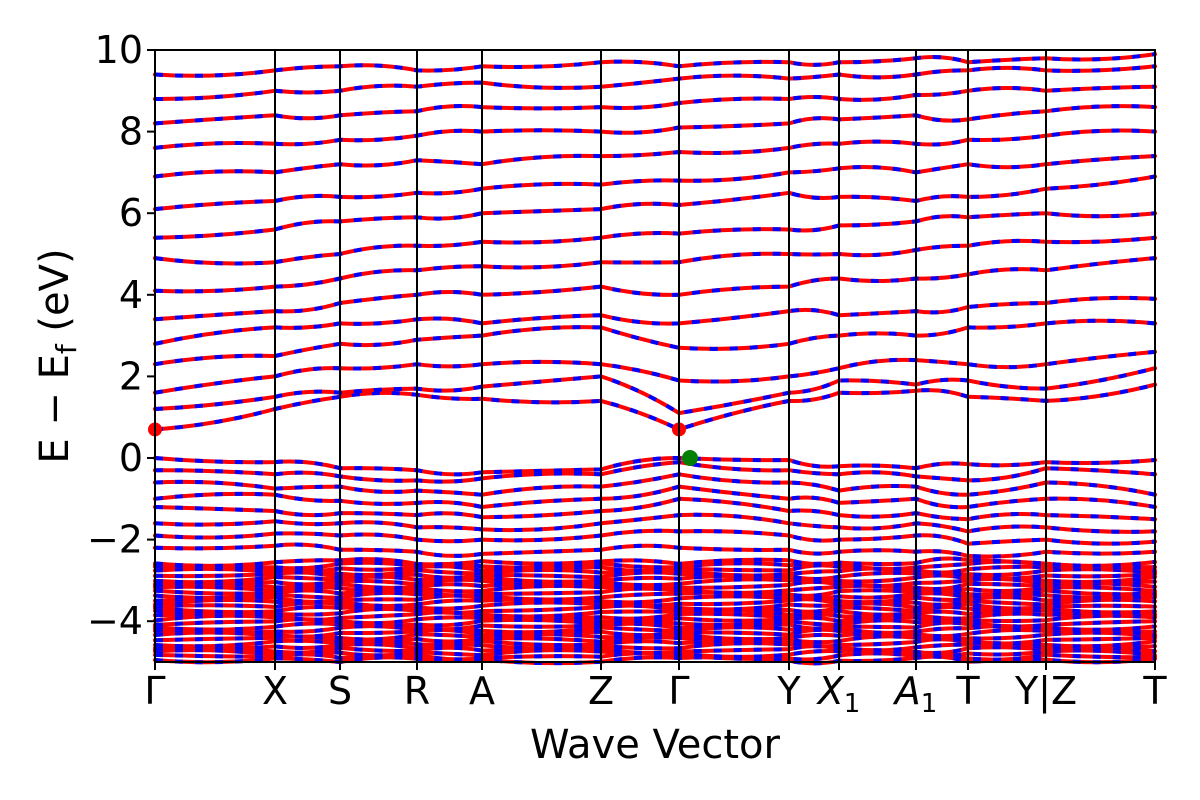 The height and width of the screenshot is (800, 1200). What do you see at coordinates (906, 691) in the screenshot?
I see `x-tick-label-main: A` at bounding box center [906, 691].